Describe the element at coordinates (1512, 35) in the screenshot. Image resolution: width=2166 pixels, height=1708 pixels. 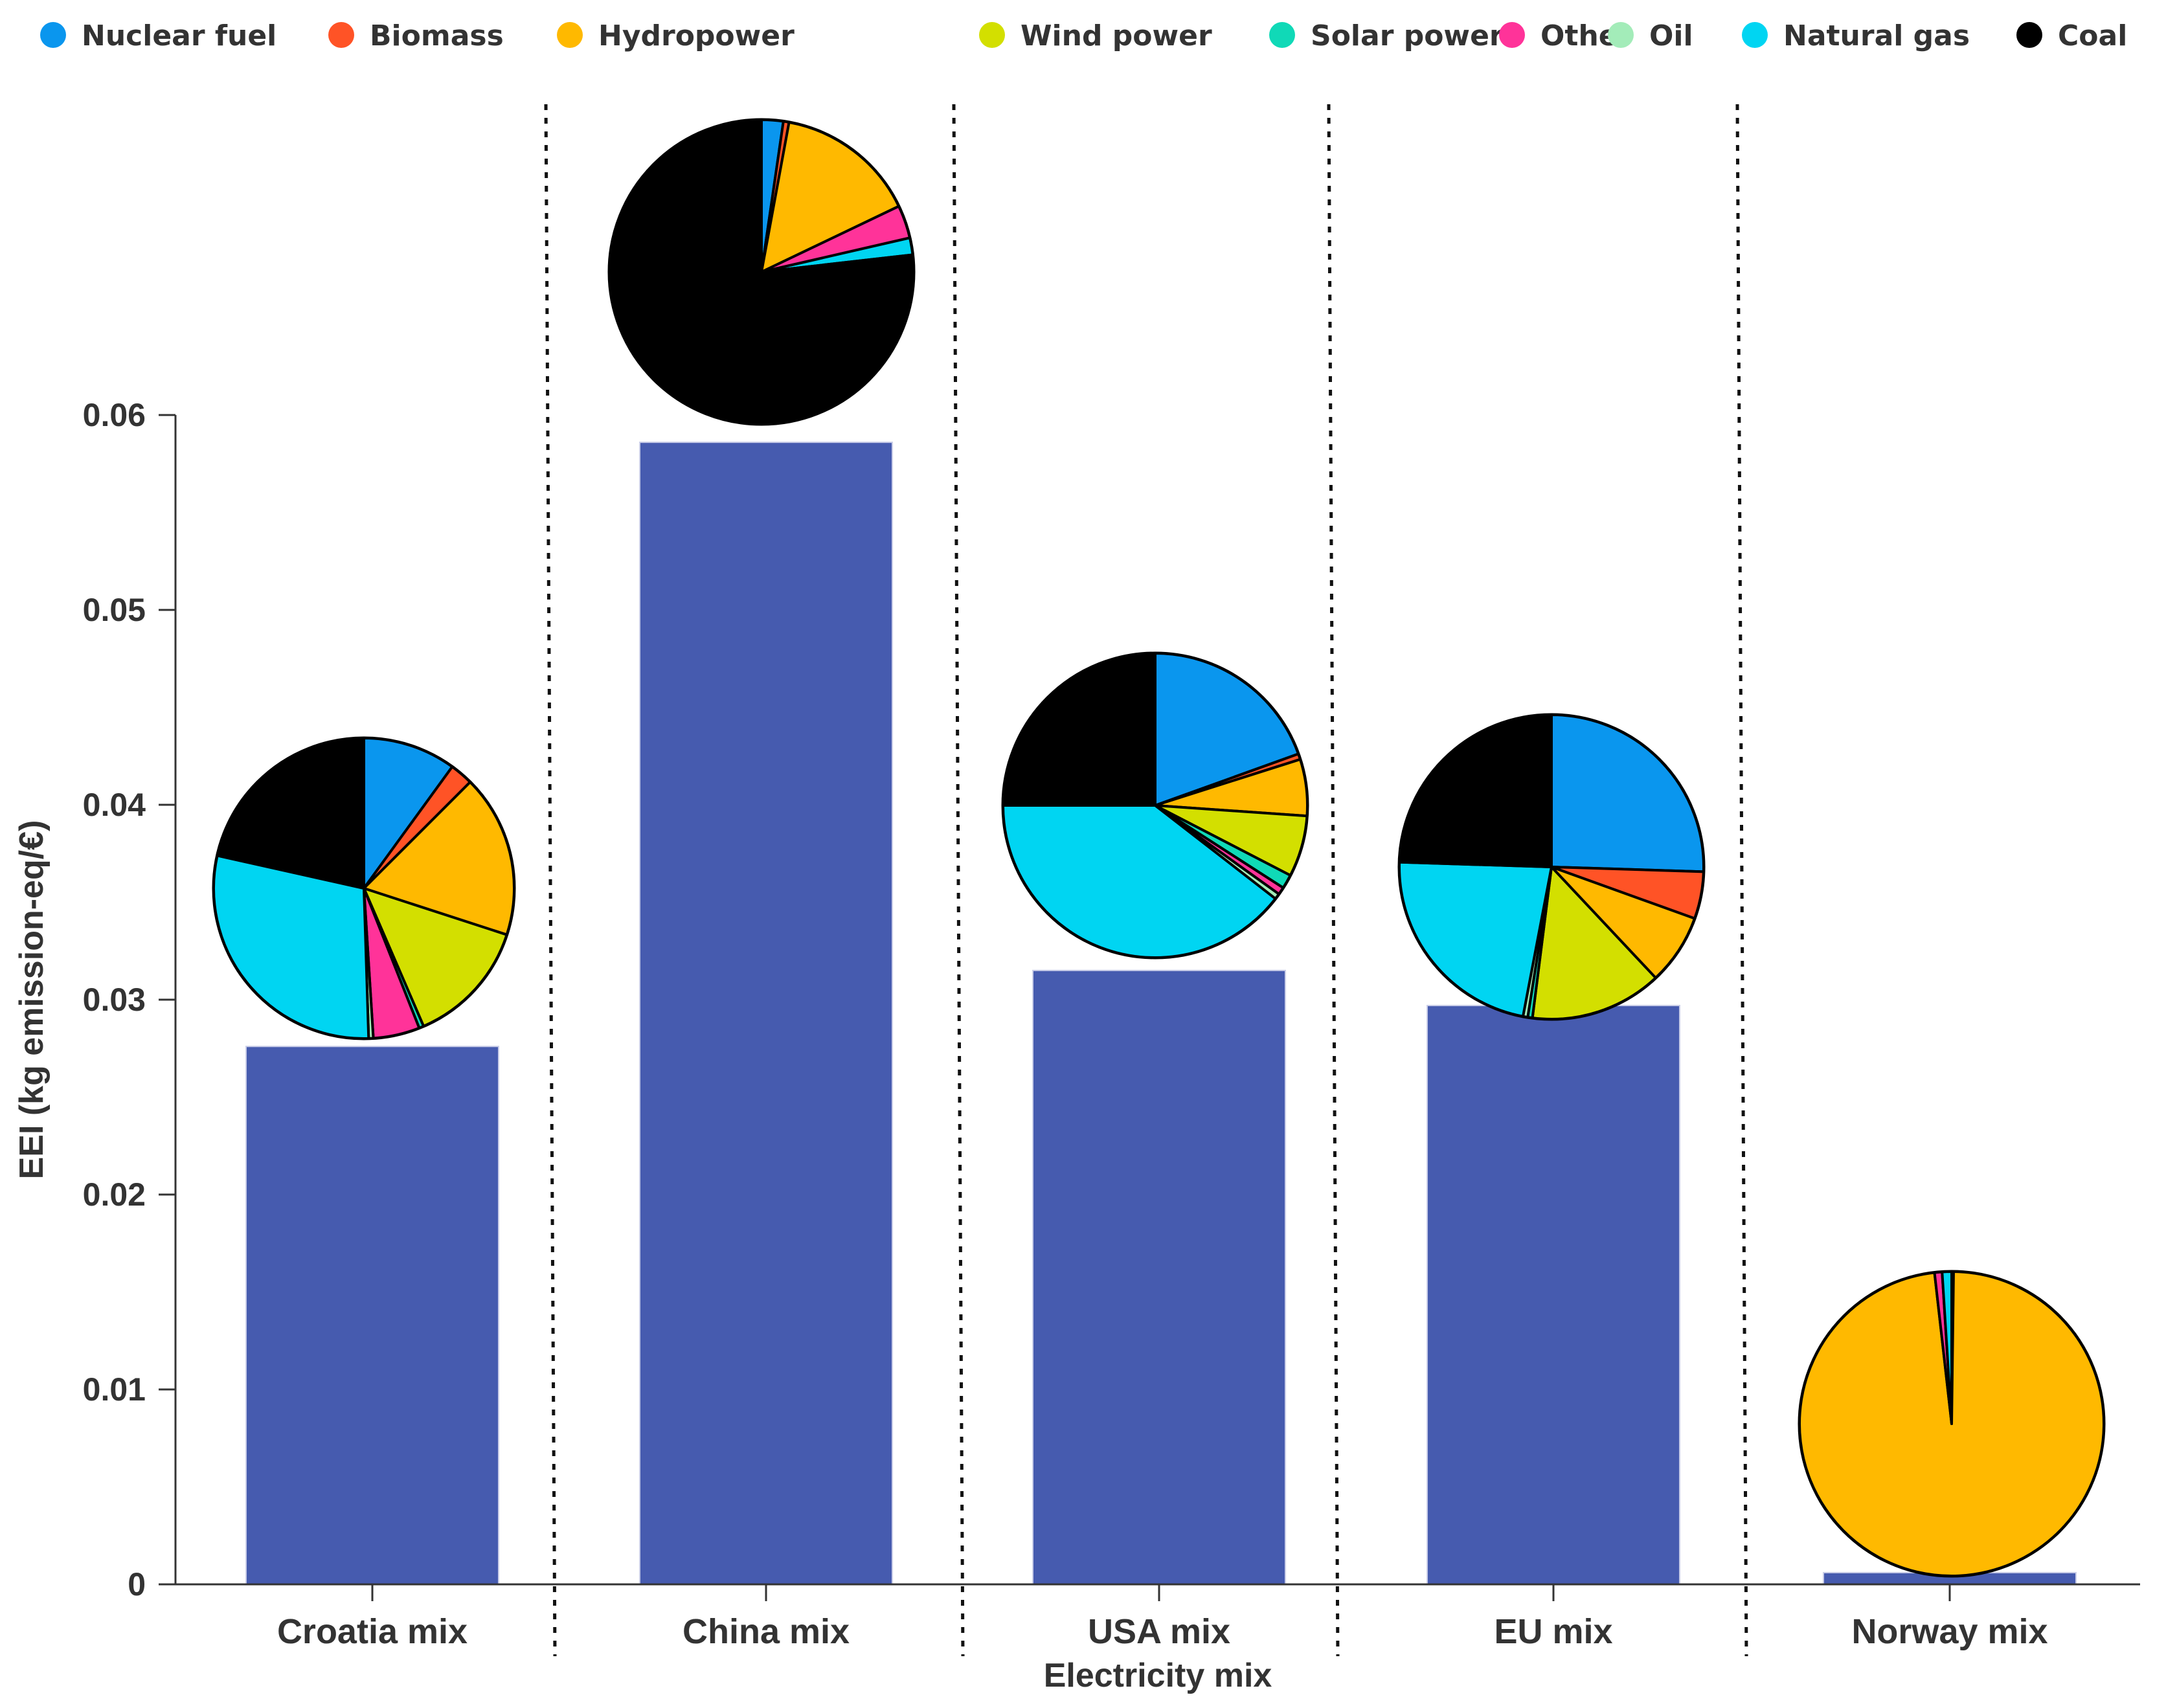
I see `legend-marker-other` at that location.